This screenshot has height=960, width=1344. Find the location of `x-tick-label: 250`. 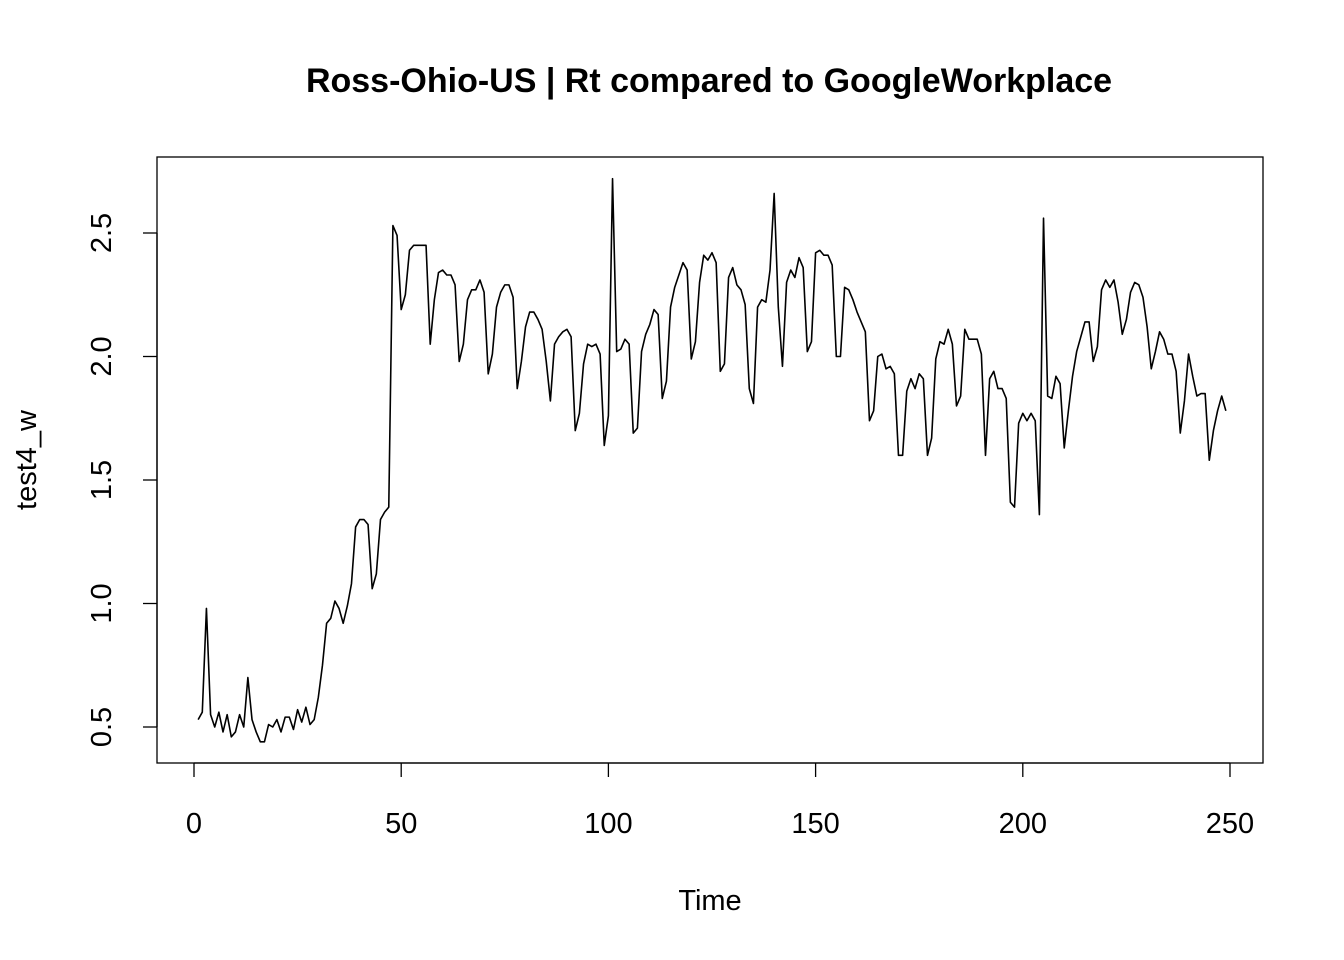

x-tick-label: 250 is located at coordinates (1230, 824).